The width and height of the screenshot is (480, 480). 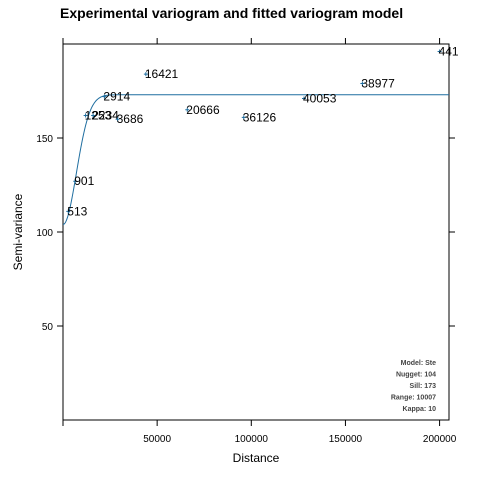 I want to click on point-label: 513, so click(x=77, y=211).